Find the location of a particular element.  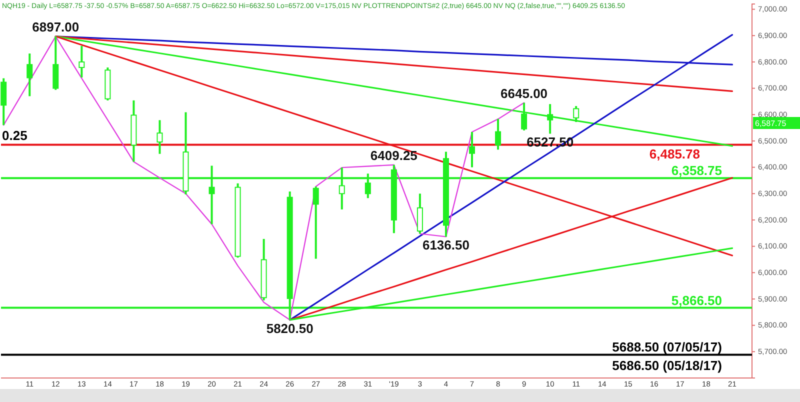

annotation: 6409.25 is located at coordinates (394, 155).